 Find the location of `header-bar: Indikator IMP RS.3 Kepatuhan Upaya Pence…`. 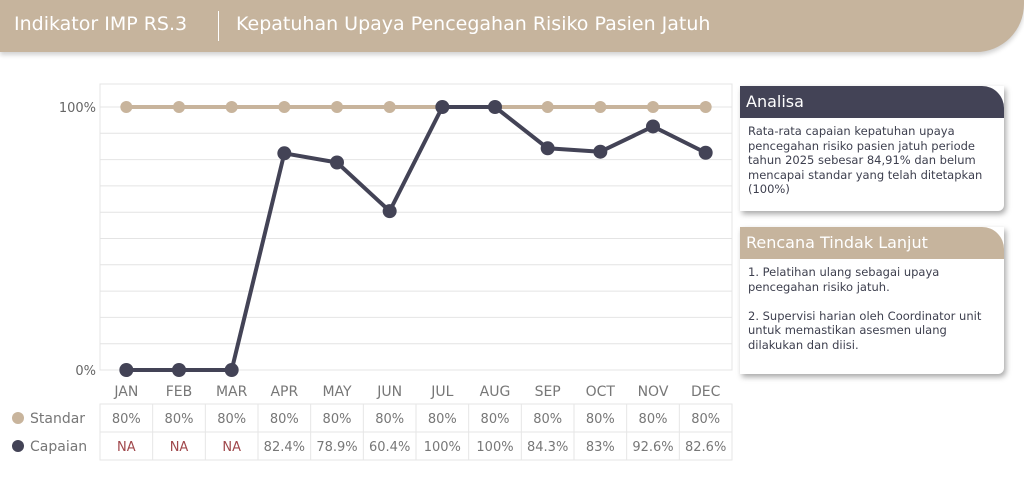

header-bar: Indikator IMP RS.3 Kepatuhan Upaya Pence… is located at coordinates (512, 26).